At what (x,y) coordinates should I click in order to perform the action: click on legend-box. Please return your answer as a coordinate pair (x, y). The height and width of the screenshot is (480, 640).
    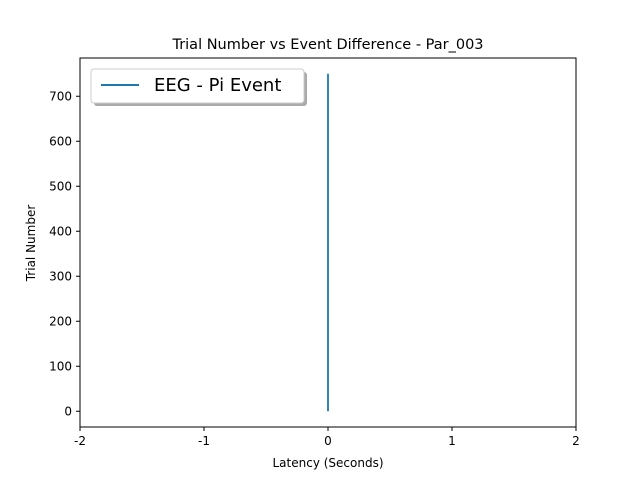
    Looking at the image, I should click on (197, 86).